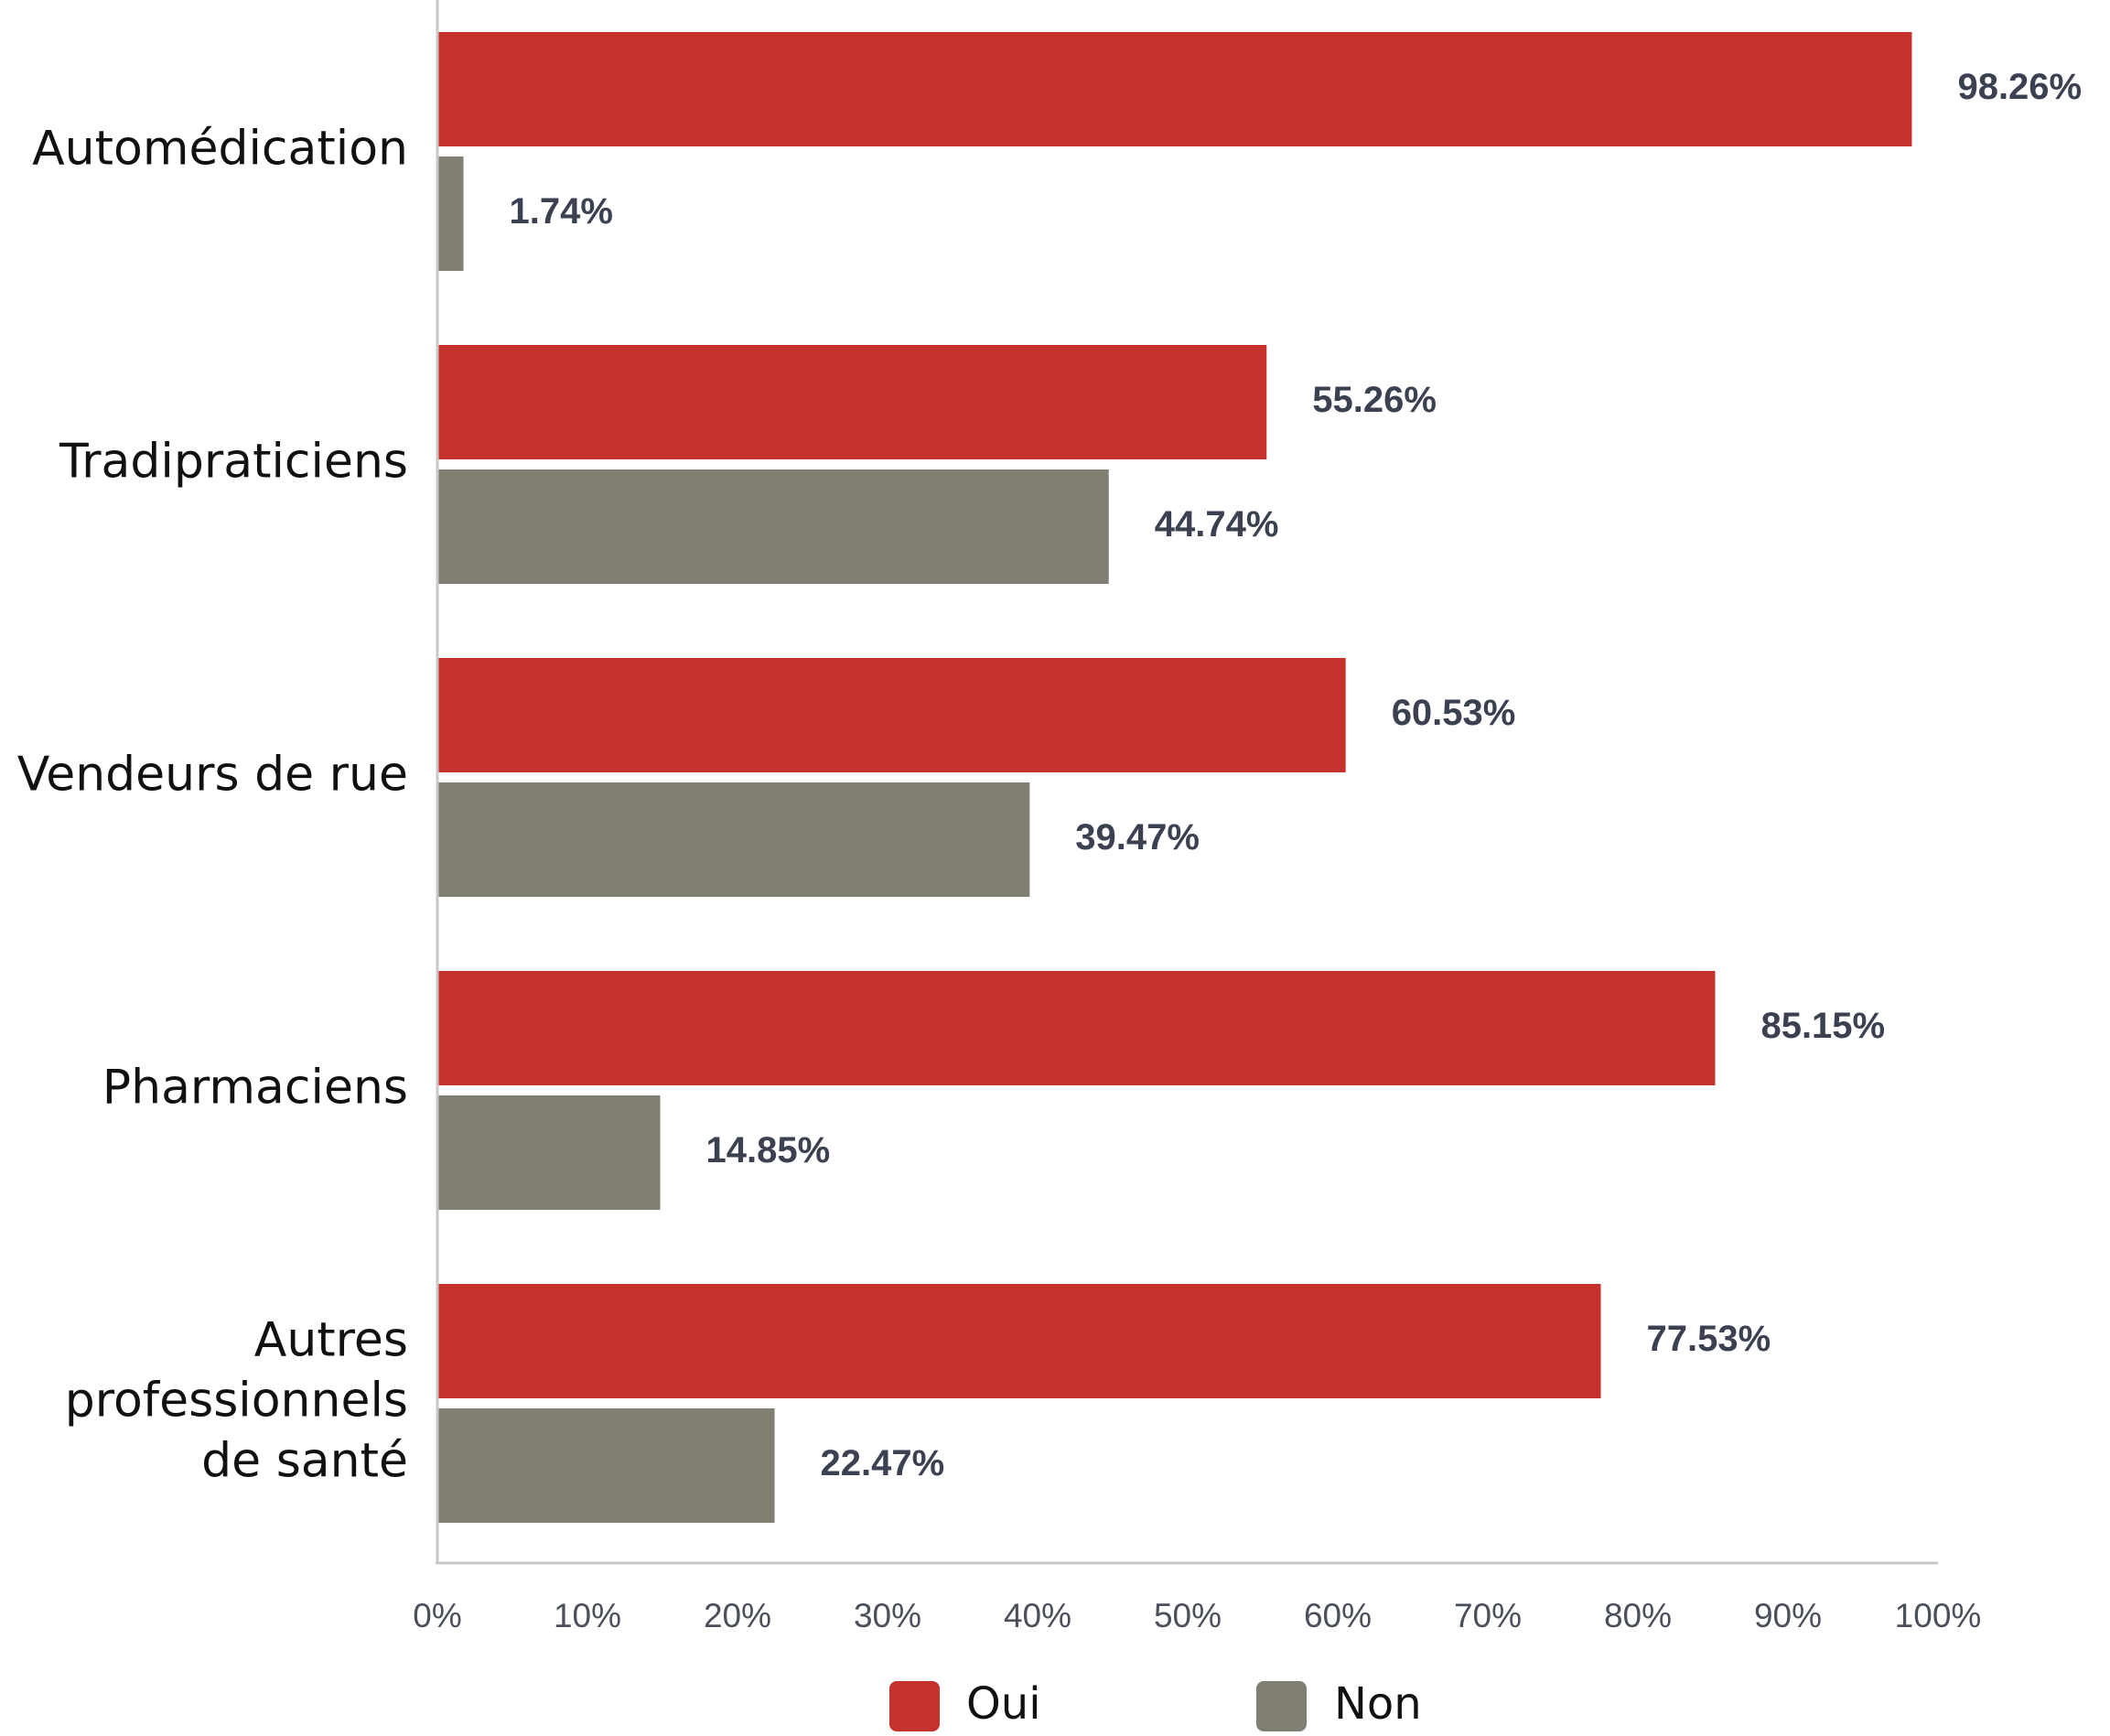  Describe the element at coordinates (331, 1340) in the screenshot. I see `category-label-line: Autres` at that location.